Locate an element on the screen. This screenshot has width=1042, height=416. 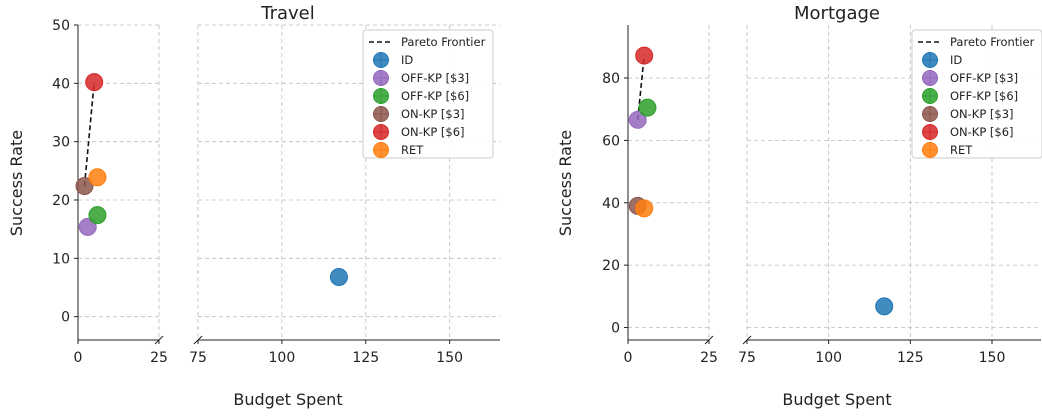
y-tick-label: 30 is located at coordinates (61, 143).